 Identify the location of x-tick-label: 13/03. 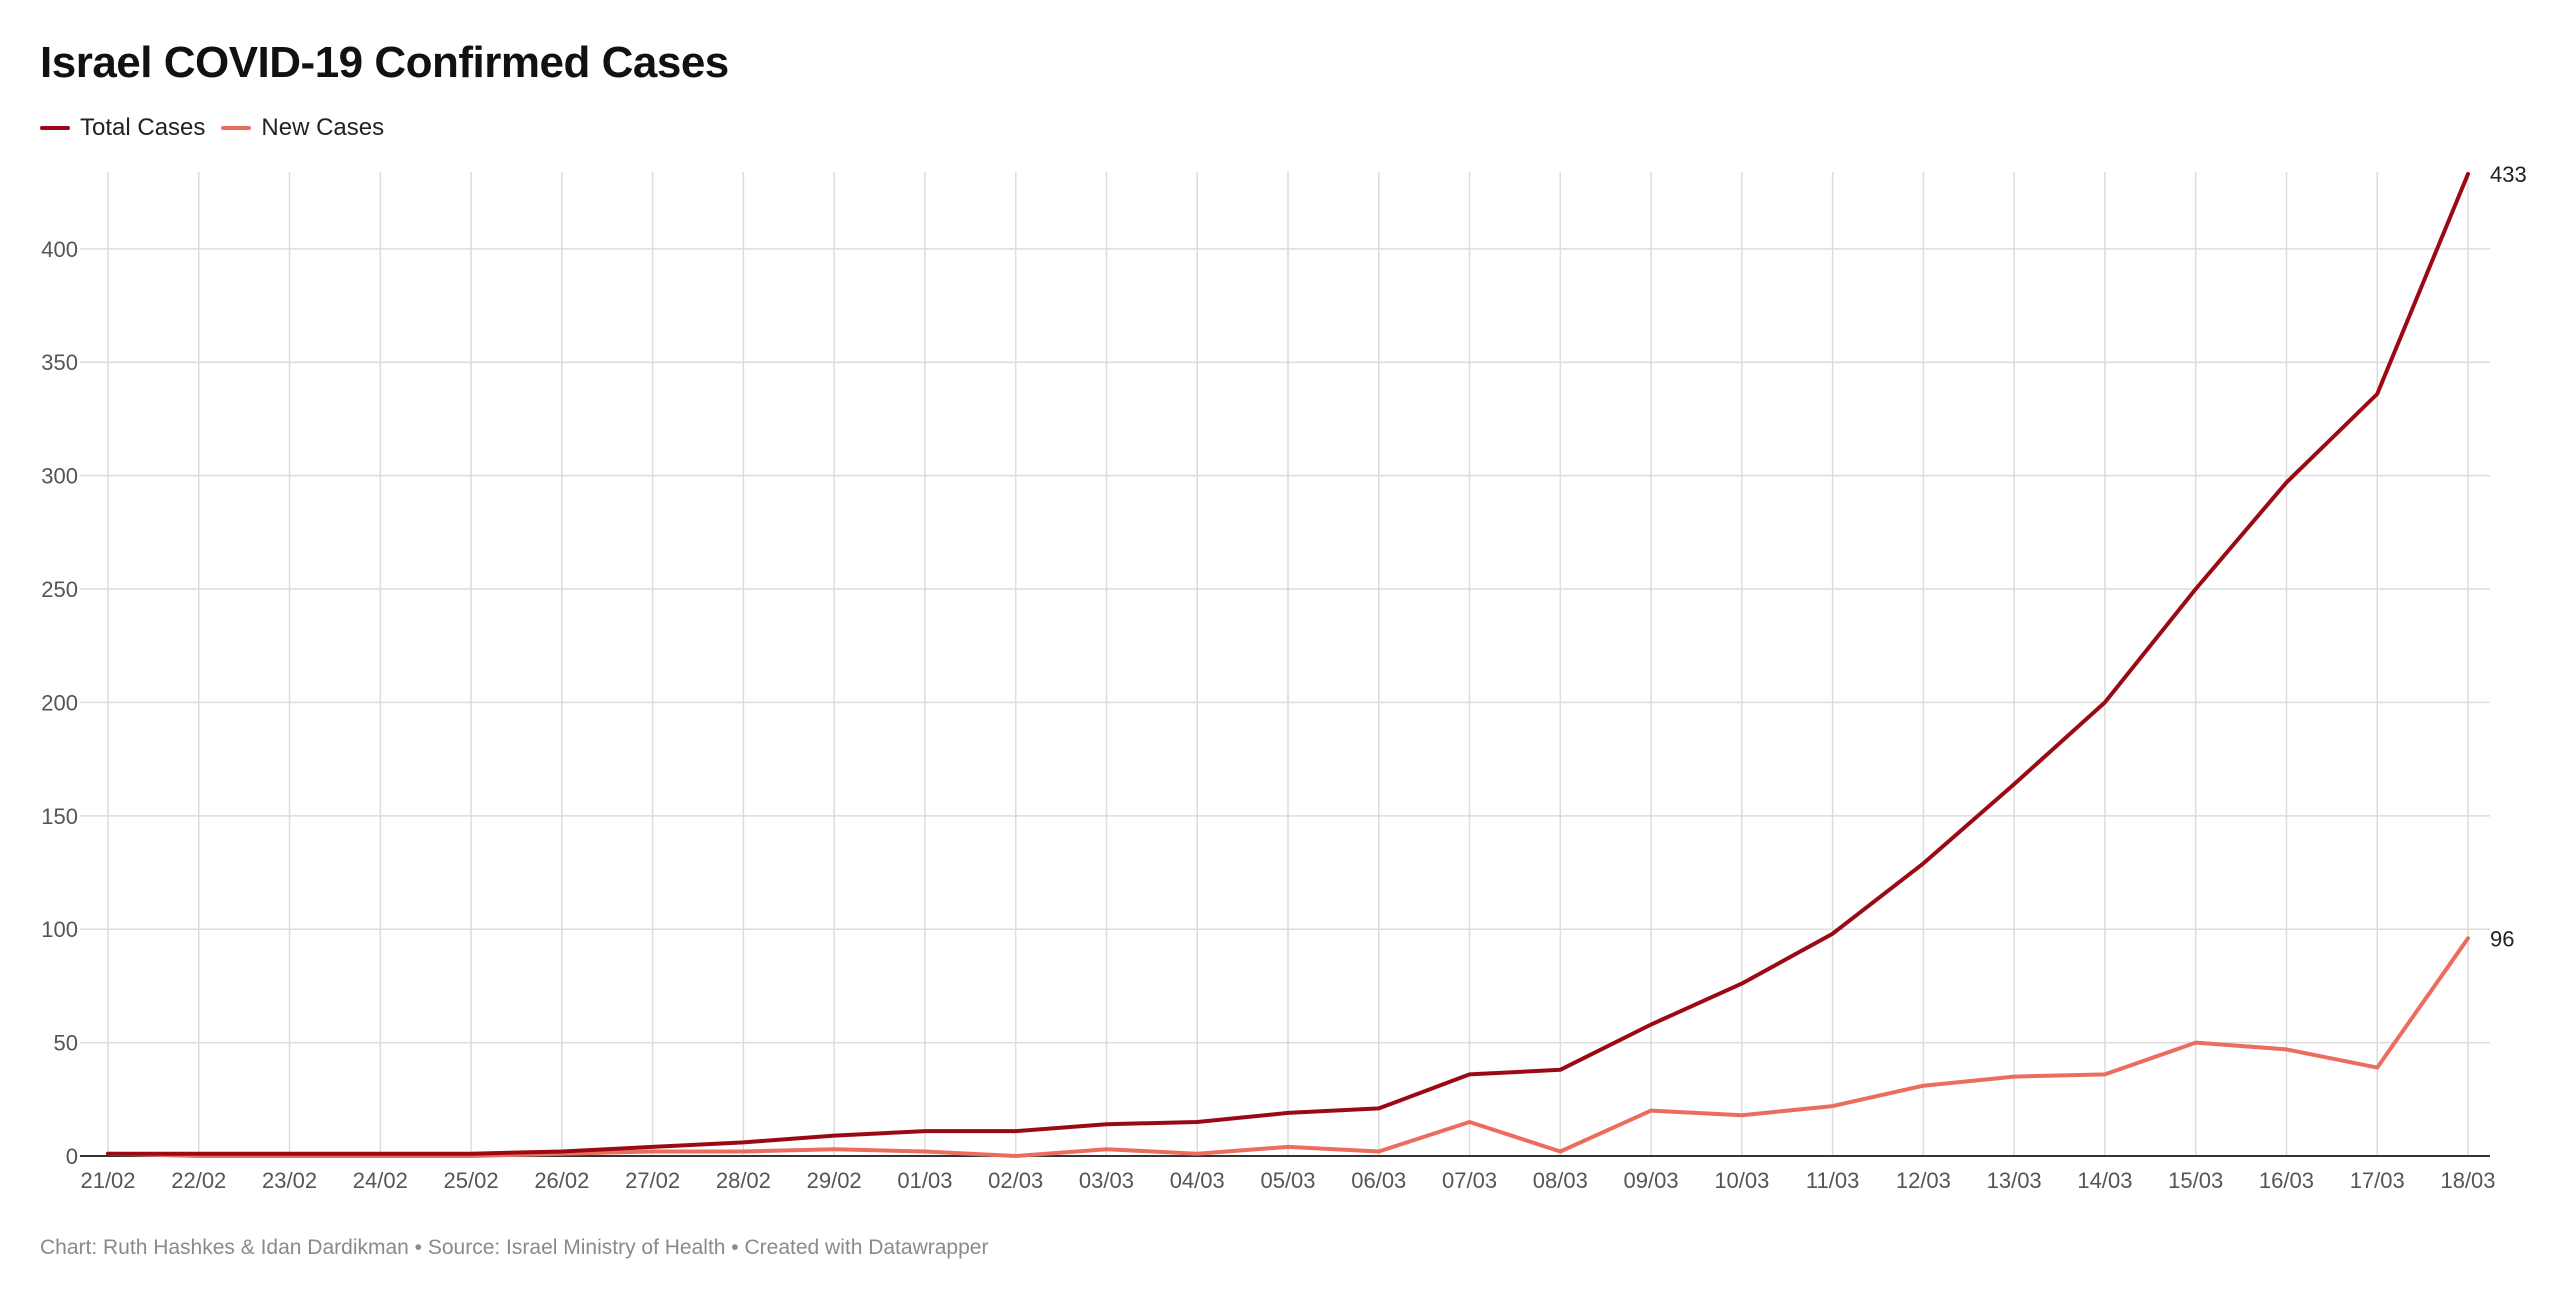
(2014, 1180).